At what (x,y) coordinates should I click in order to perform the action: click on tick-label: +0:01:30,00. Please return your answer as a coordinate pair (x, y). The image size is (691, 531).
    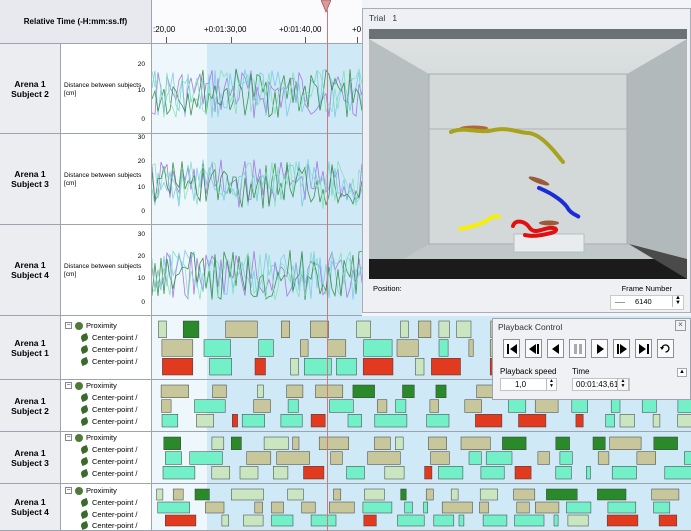
    Looking at the image, I should click on (225, 29).